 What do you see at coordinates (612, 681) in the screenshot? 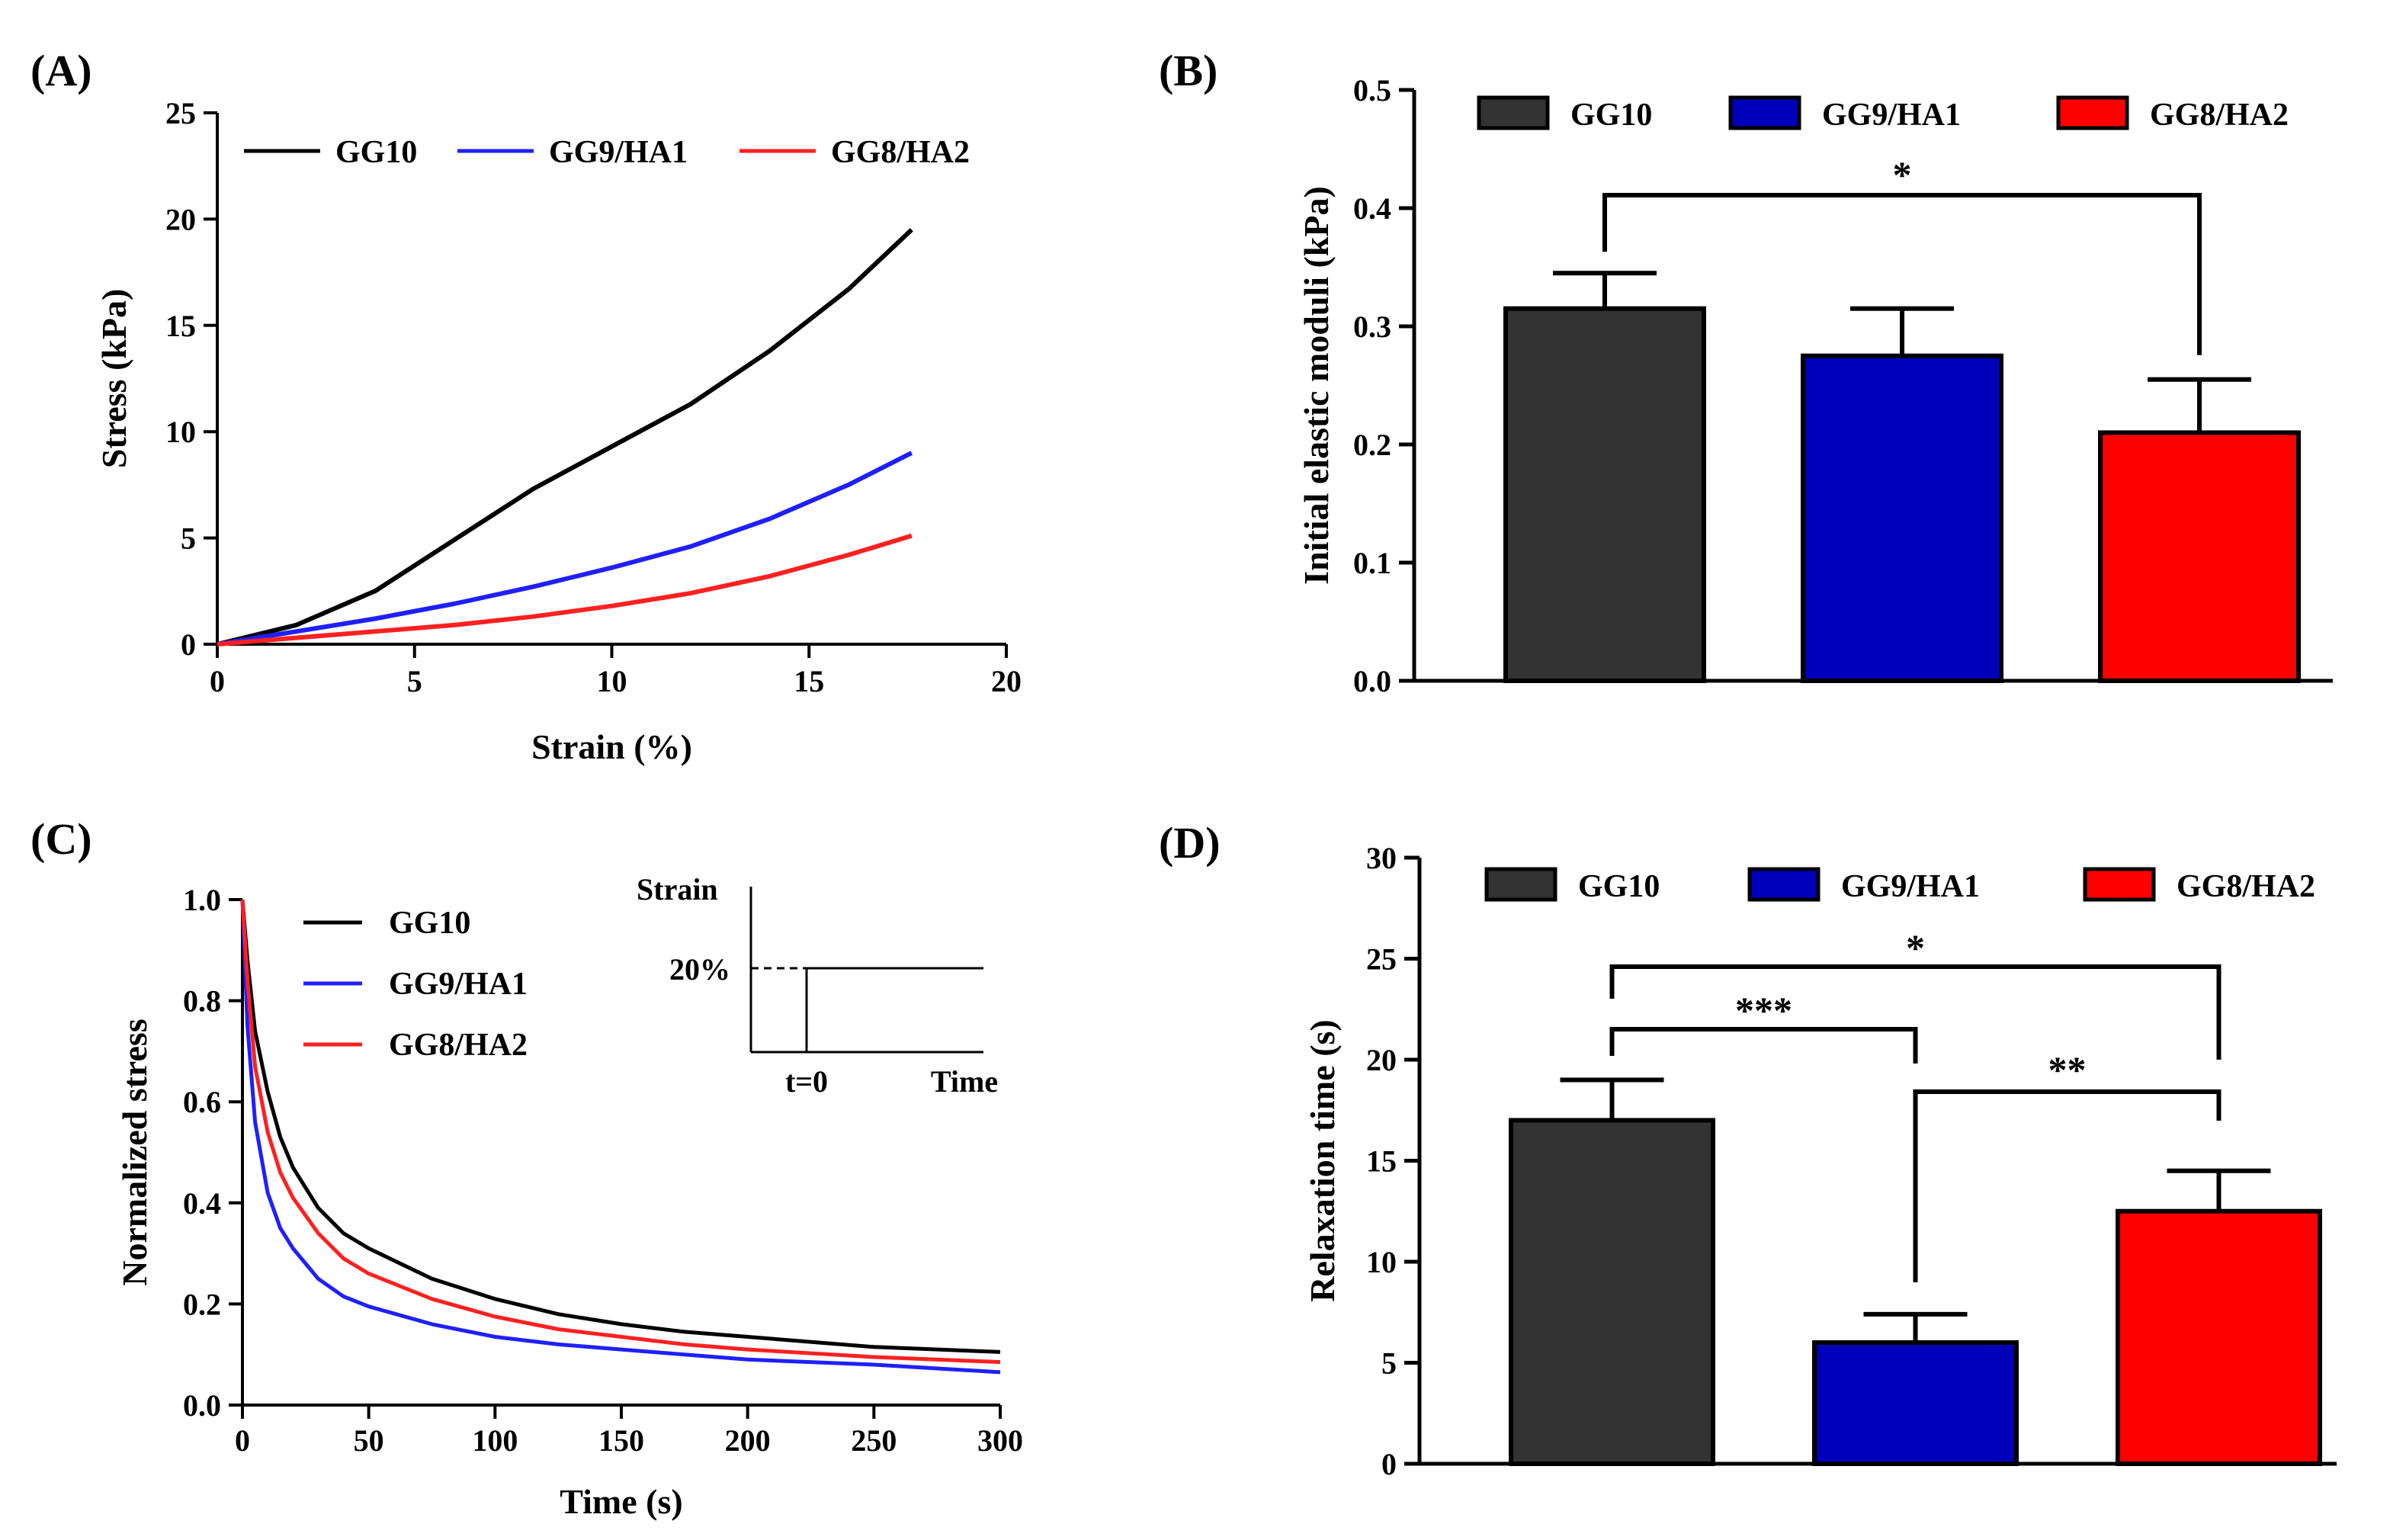
I see `x-tick-label: 10` at bounding box center [612, 681].